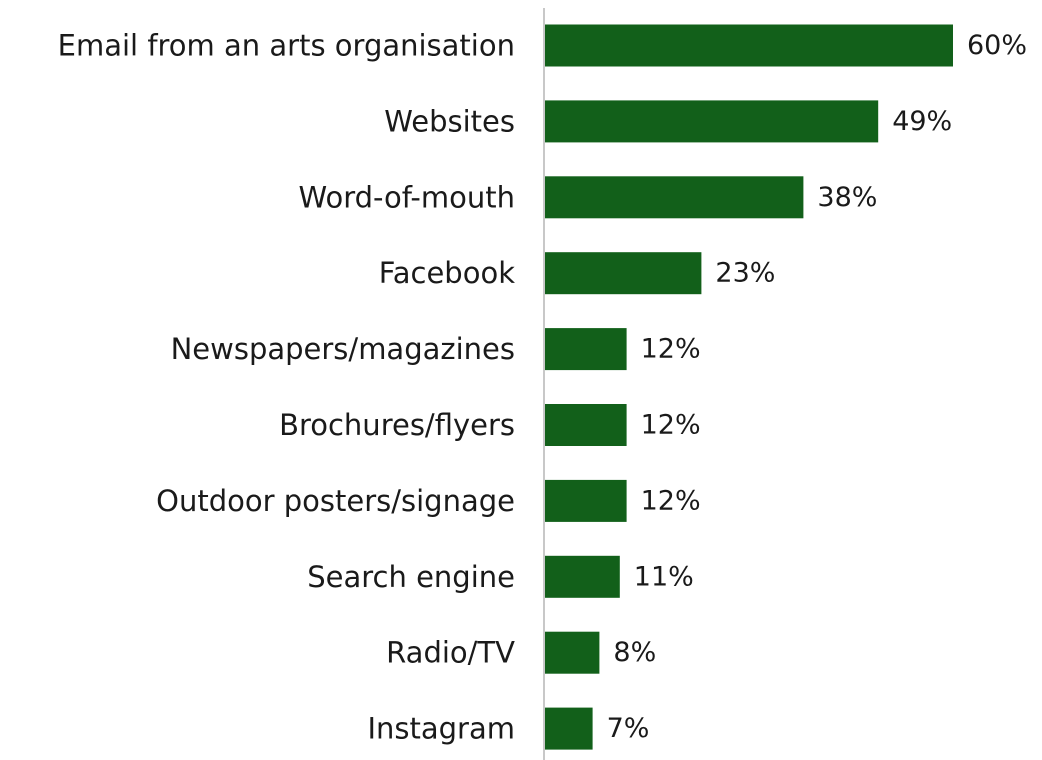 The image size is (1042, 760). Describe the element at coordinates (343, 349) in the screenshot. I see `category-label-5: Newspapers/magazines` at that location.